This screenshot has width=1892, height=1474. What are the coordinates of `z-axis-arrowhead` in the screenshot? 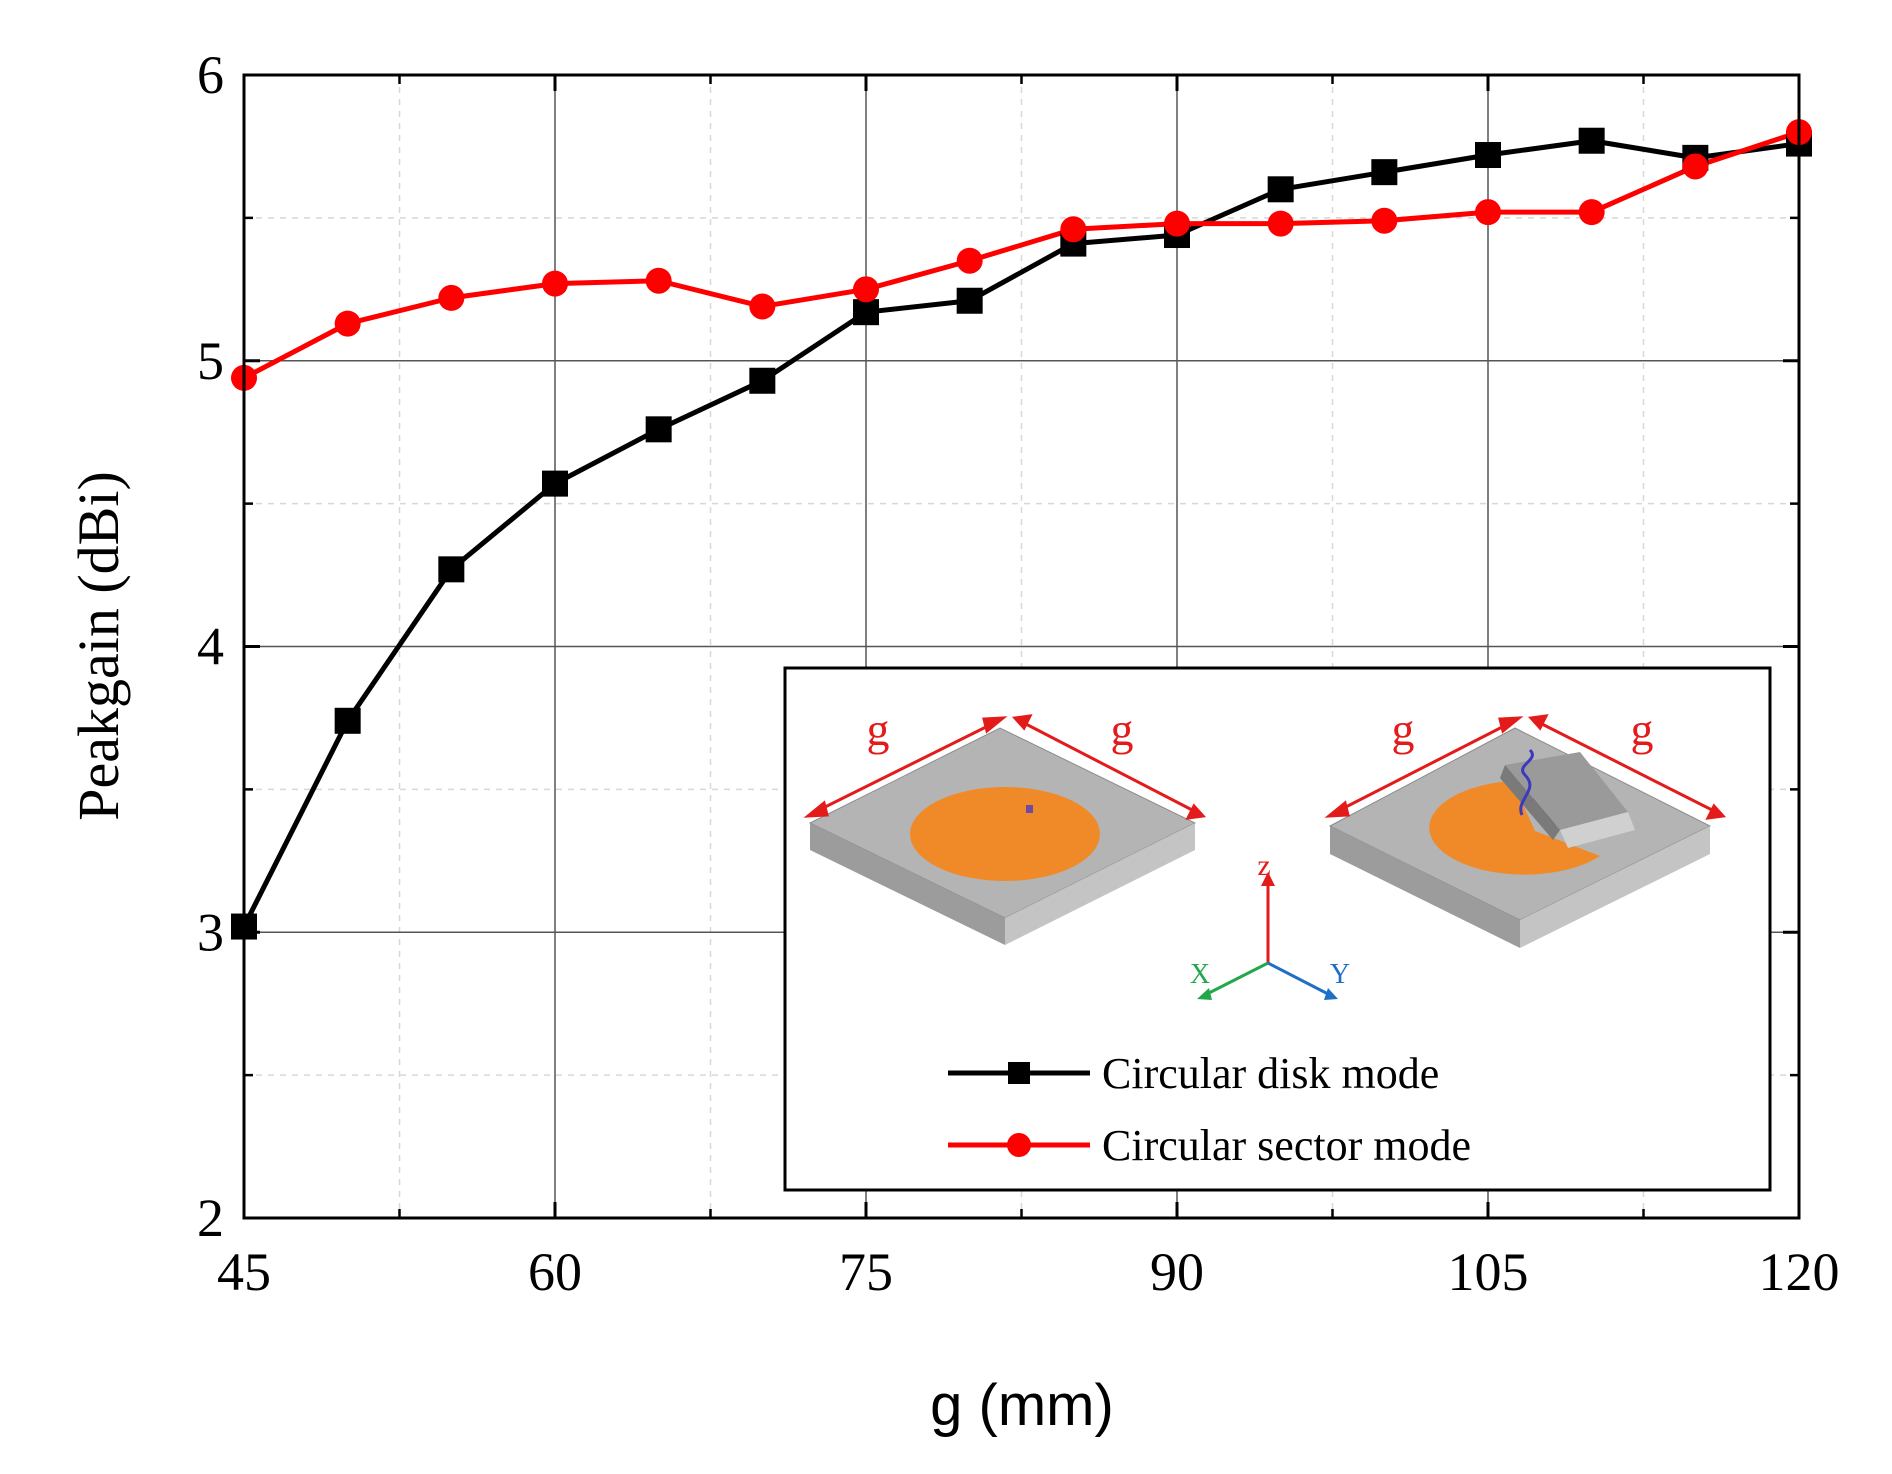 It's located at (1268, 879).